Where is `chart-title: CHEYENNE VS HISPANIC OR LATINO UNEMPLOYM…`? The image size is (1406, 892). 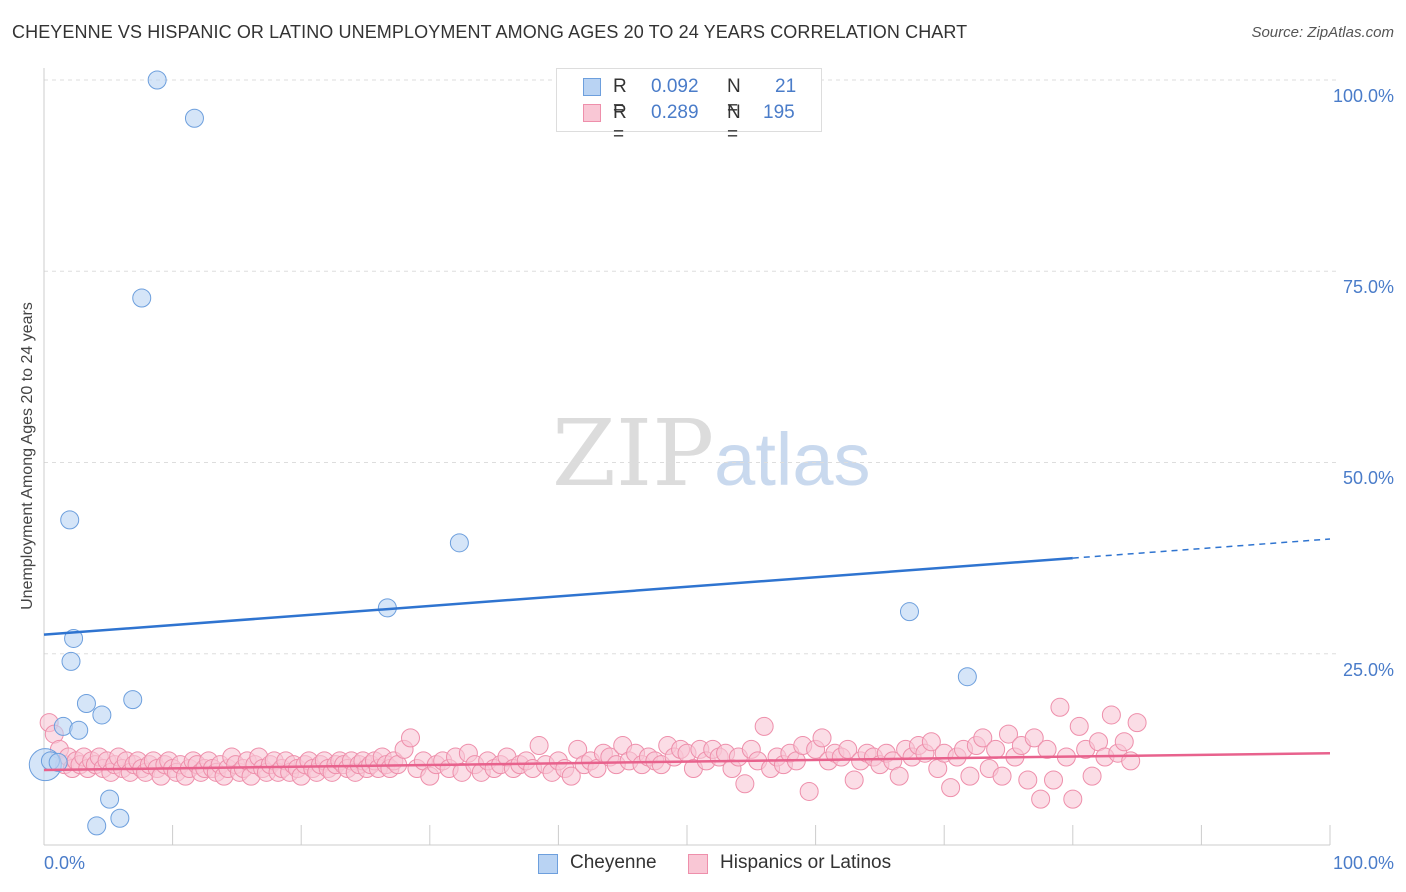 chart-title: CHEYENNE VS HISPANIC OR LATINO UNEMPLOYM… is located at coordinates (490, 32).